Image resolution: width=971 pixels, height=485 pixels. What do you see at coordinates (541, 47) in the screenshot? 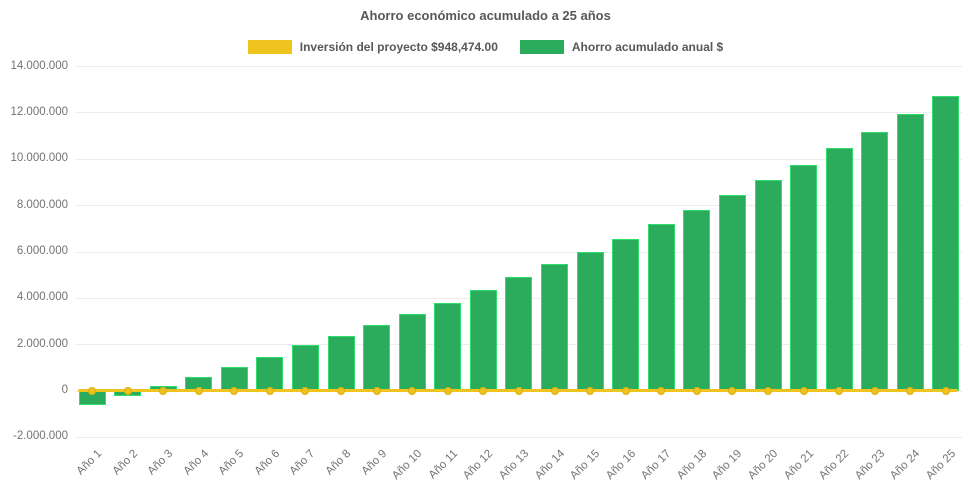
I see `savings-swatch-icon` at bounding box center [541, 47].